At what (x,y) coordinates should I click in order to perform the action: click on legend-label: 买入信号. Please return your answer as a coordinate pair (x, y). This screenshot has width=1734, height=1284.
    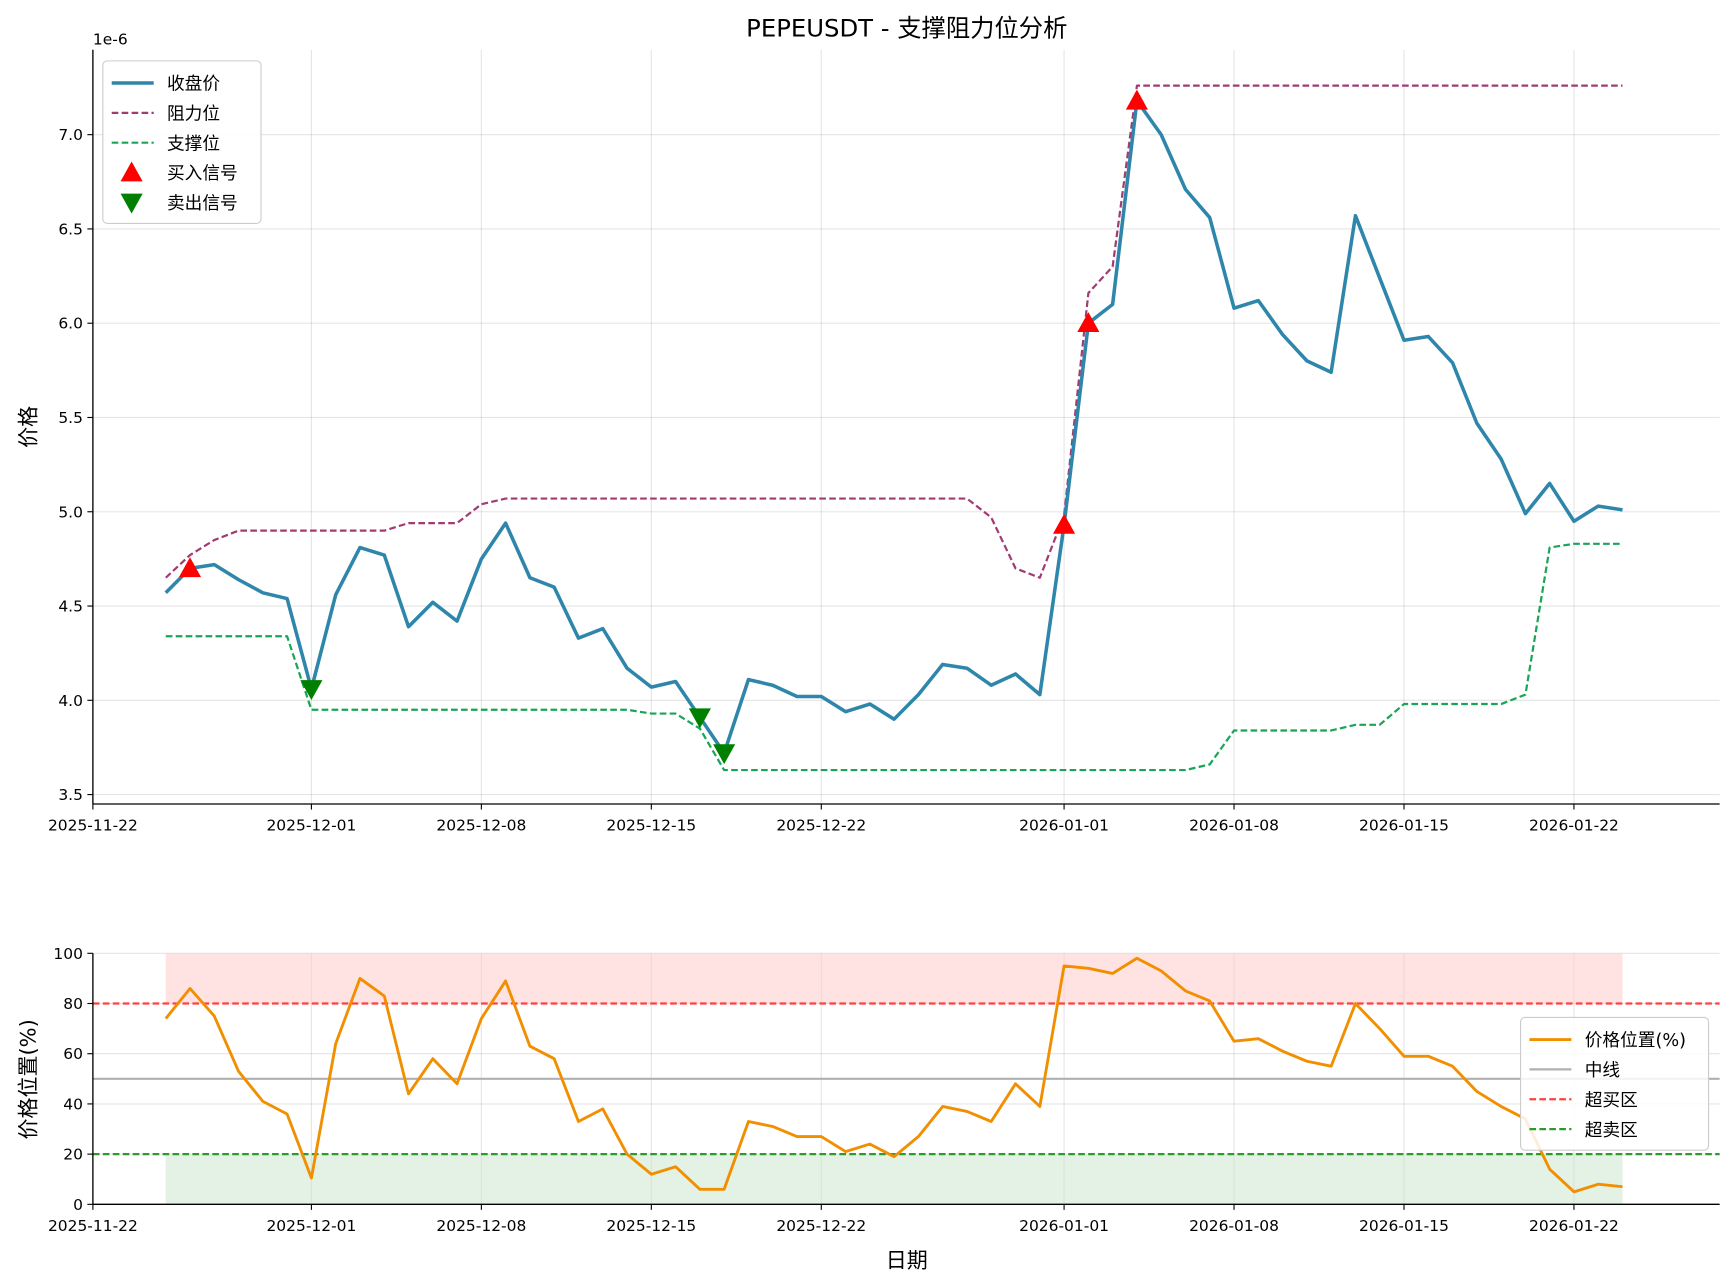
    Looking at the image, I should click on (202, 173).